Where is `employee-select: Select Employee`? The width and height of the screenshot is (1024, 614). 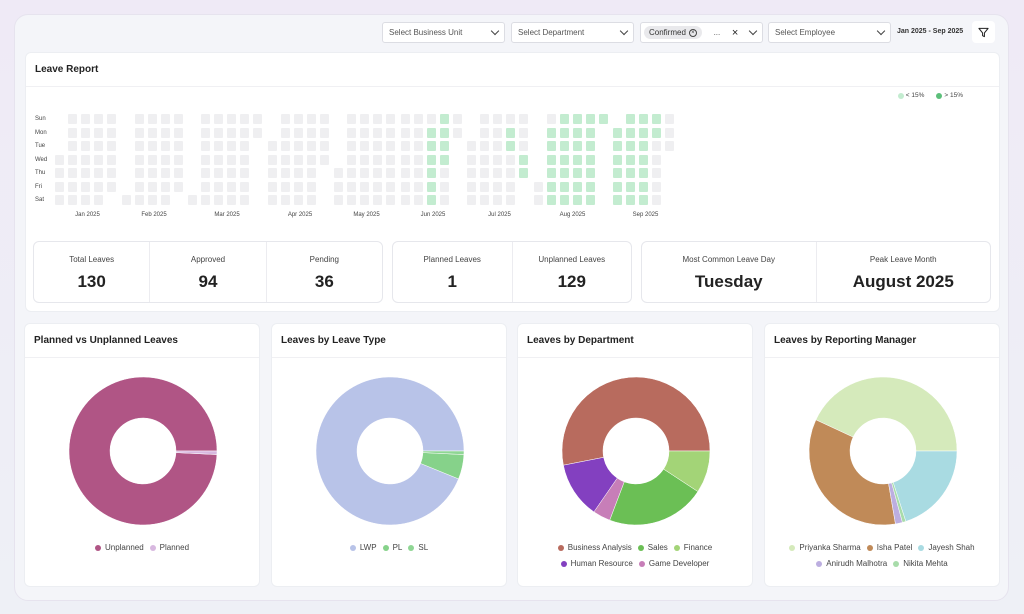
employee-select: Select Employee is located at coordinates (829, 32).